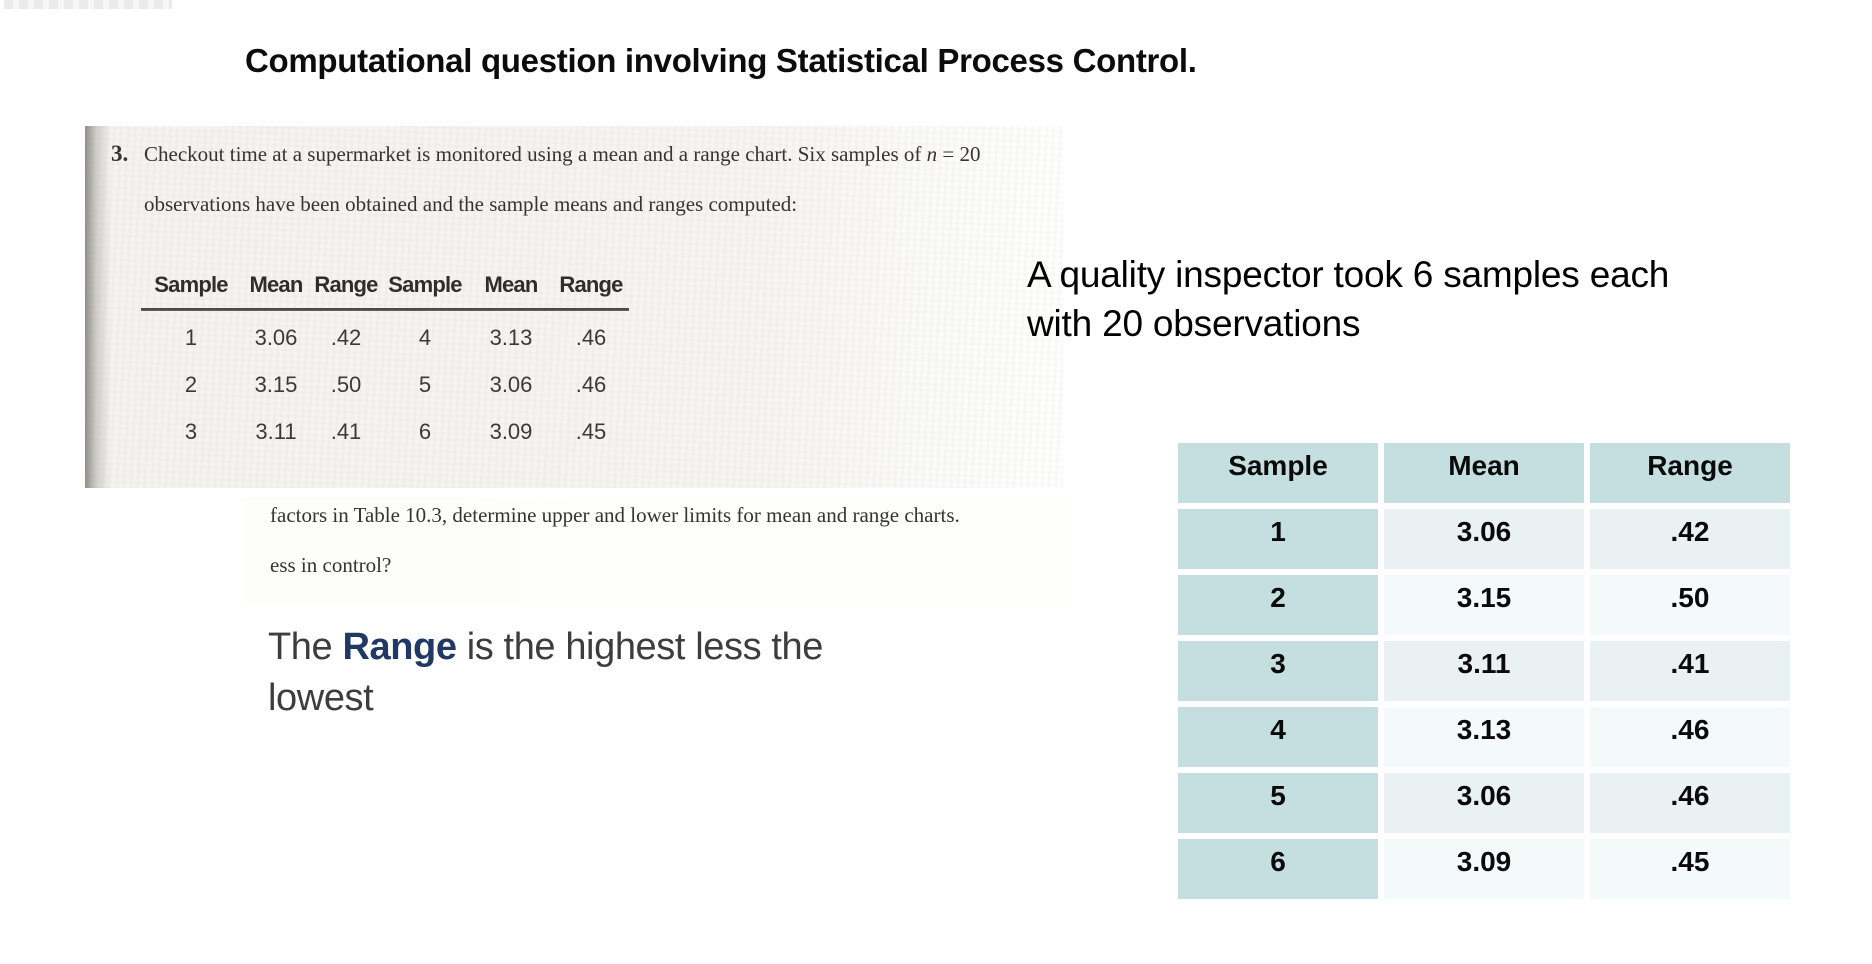 The width and height of the screenshot is (1872, 964). What do you see at coordinates (640, 647) in the screenshot?
I see `range-note-text: is the highest less the` at bounding box center [640, 647].